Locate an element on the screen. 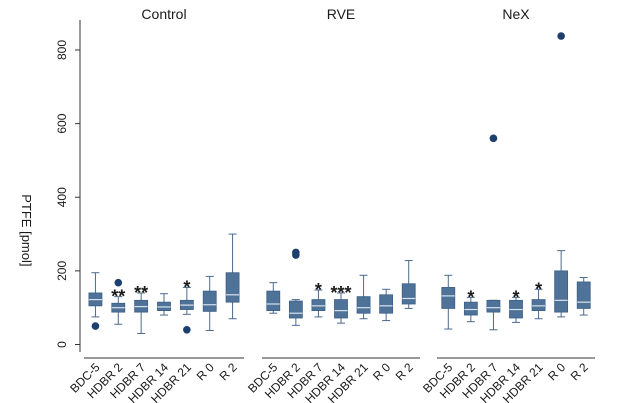  y-tick-label: 600 is located at coordinates (62, 123).